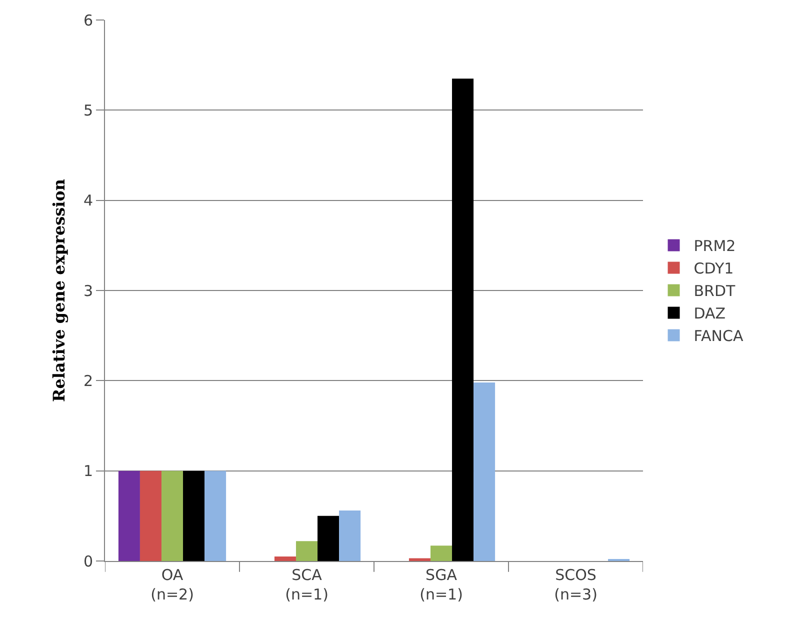 This screenshot has width=793, height=631. What do you see at coordinates (306, 585) in the screenshot?
I see `x-tick-label: SCA (n=1)` at bounding box center [306, 585].